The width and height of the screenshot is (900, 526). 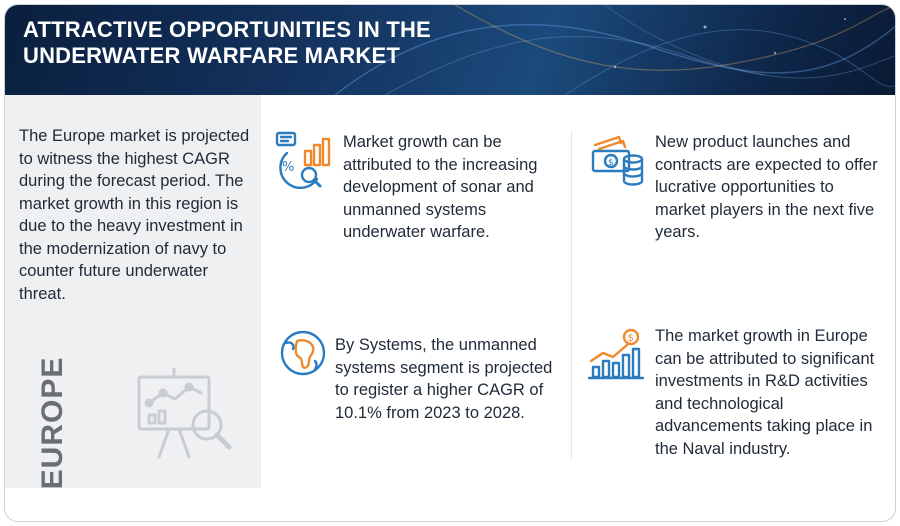 I want to click on column-divider, so click(x=571, y=295).